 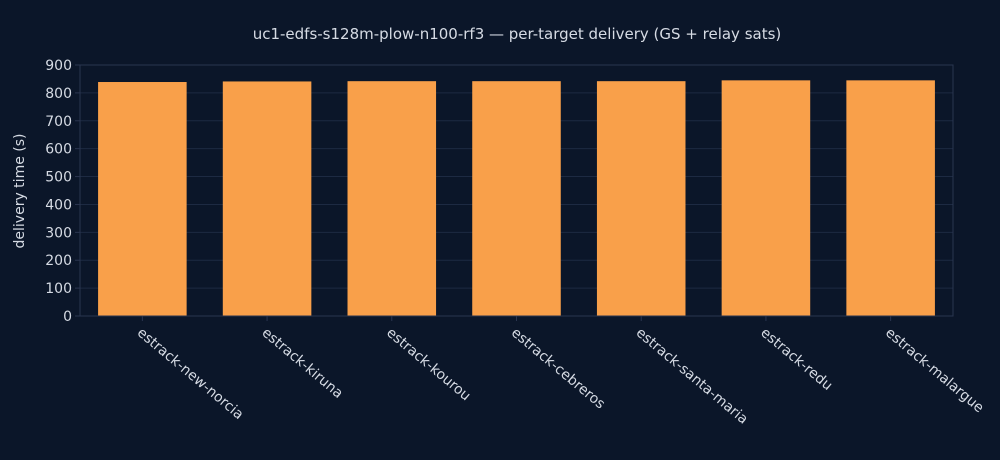 What do you see at coordinates (890, 198) in the screenshot?
I see `bar-estrack-malargue` at bounding box center [890, 198].